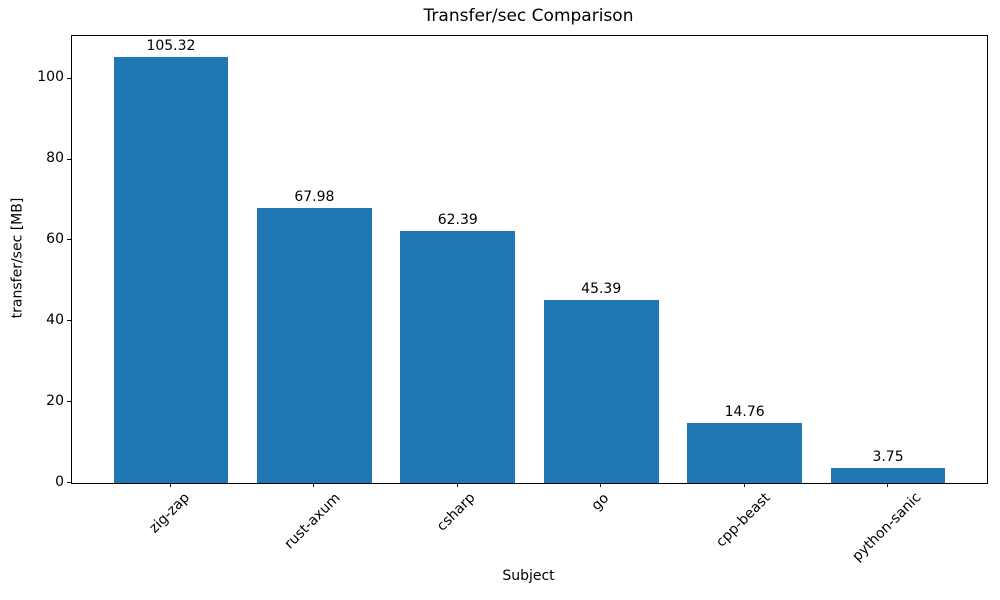 The image size is (1000, 600). What do you see at coordinates (888, 456) in the screenshot?
I see `bar-value-label: 3.75` at bounding box center [888, 456].